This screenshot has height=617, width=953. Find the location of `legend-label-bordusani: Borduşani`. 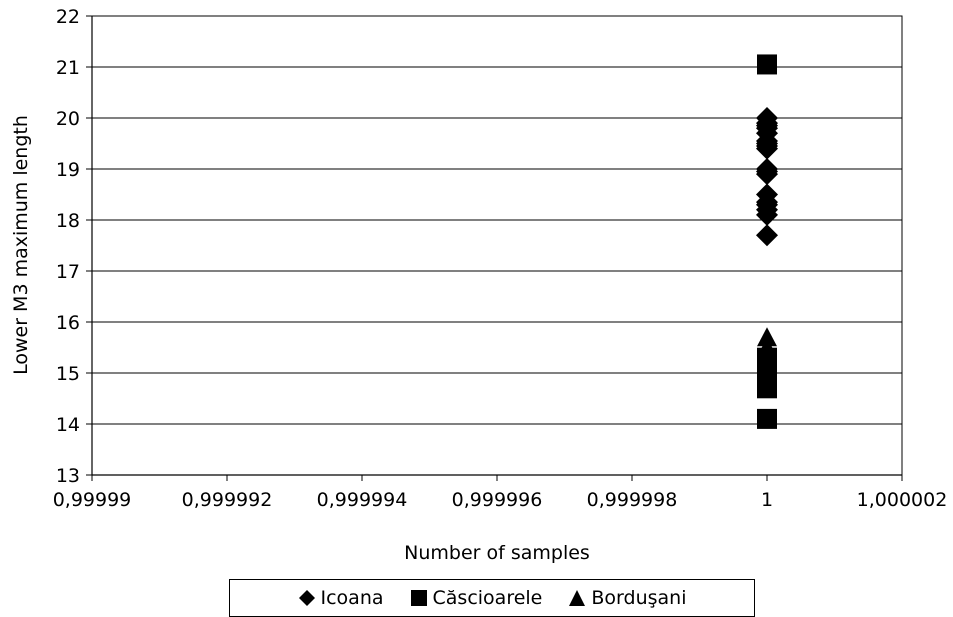

legend-label-bordusani: Borduşani is located at coordinates (639, 598).